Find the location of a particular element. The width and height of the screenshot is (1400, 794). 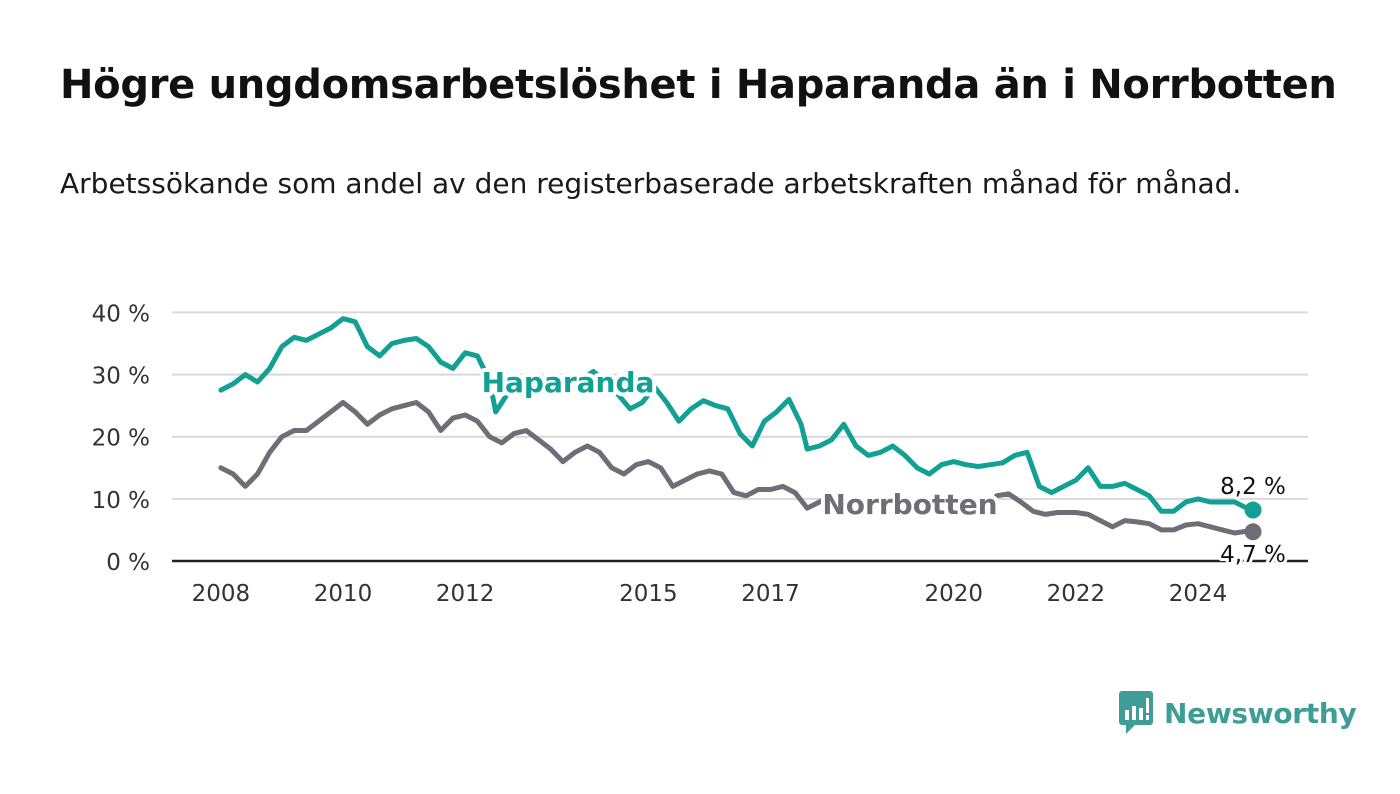

x-tick-label: 2012 is located at coordinates (465, 594).